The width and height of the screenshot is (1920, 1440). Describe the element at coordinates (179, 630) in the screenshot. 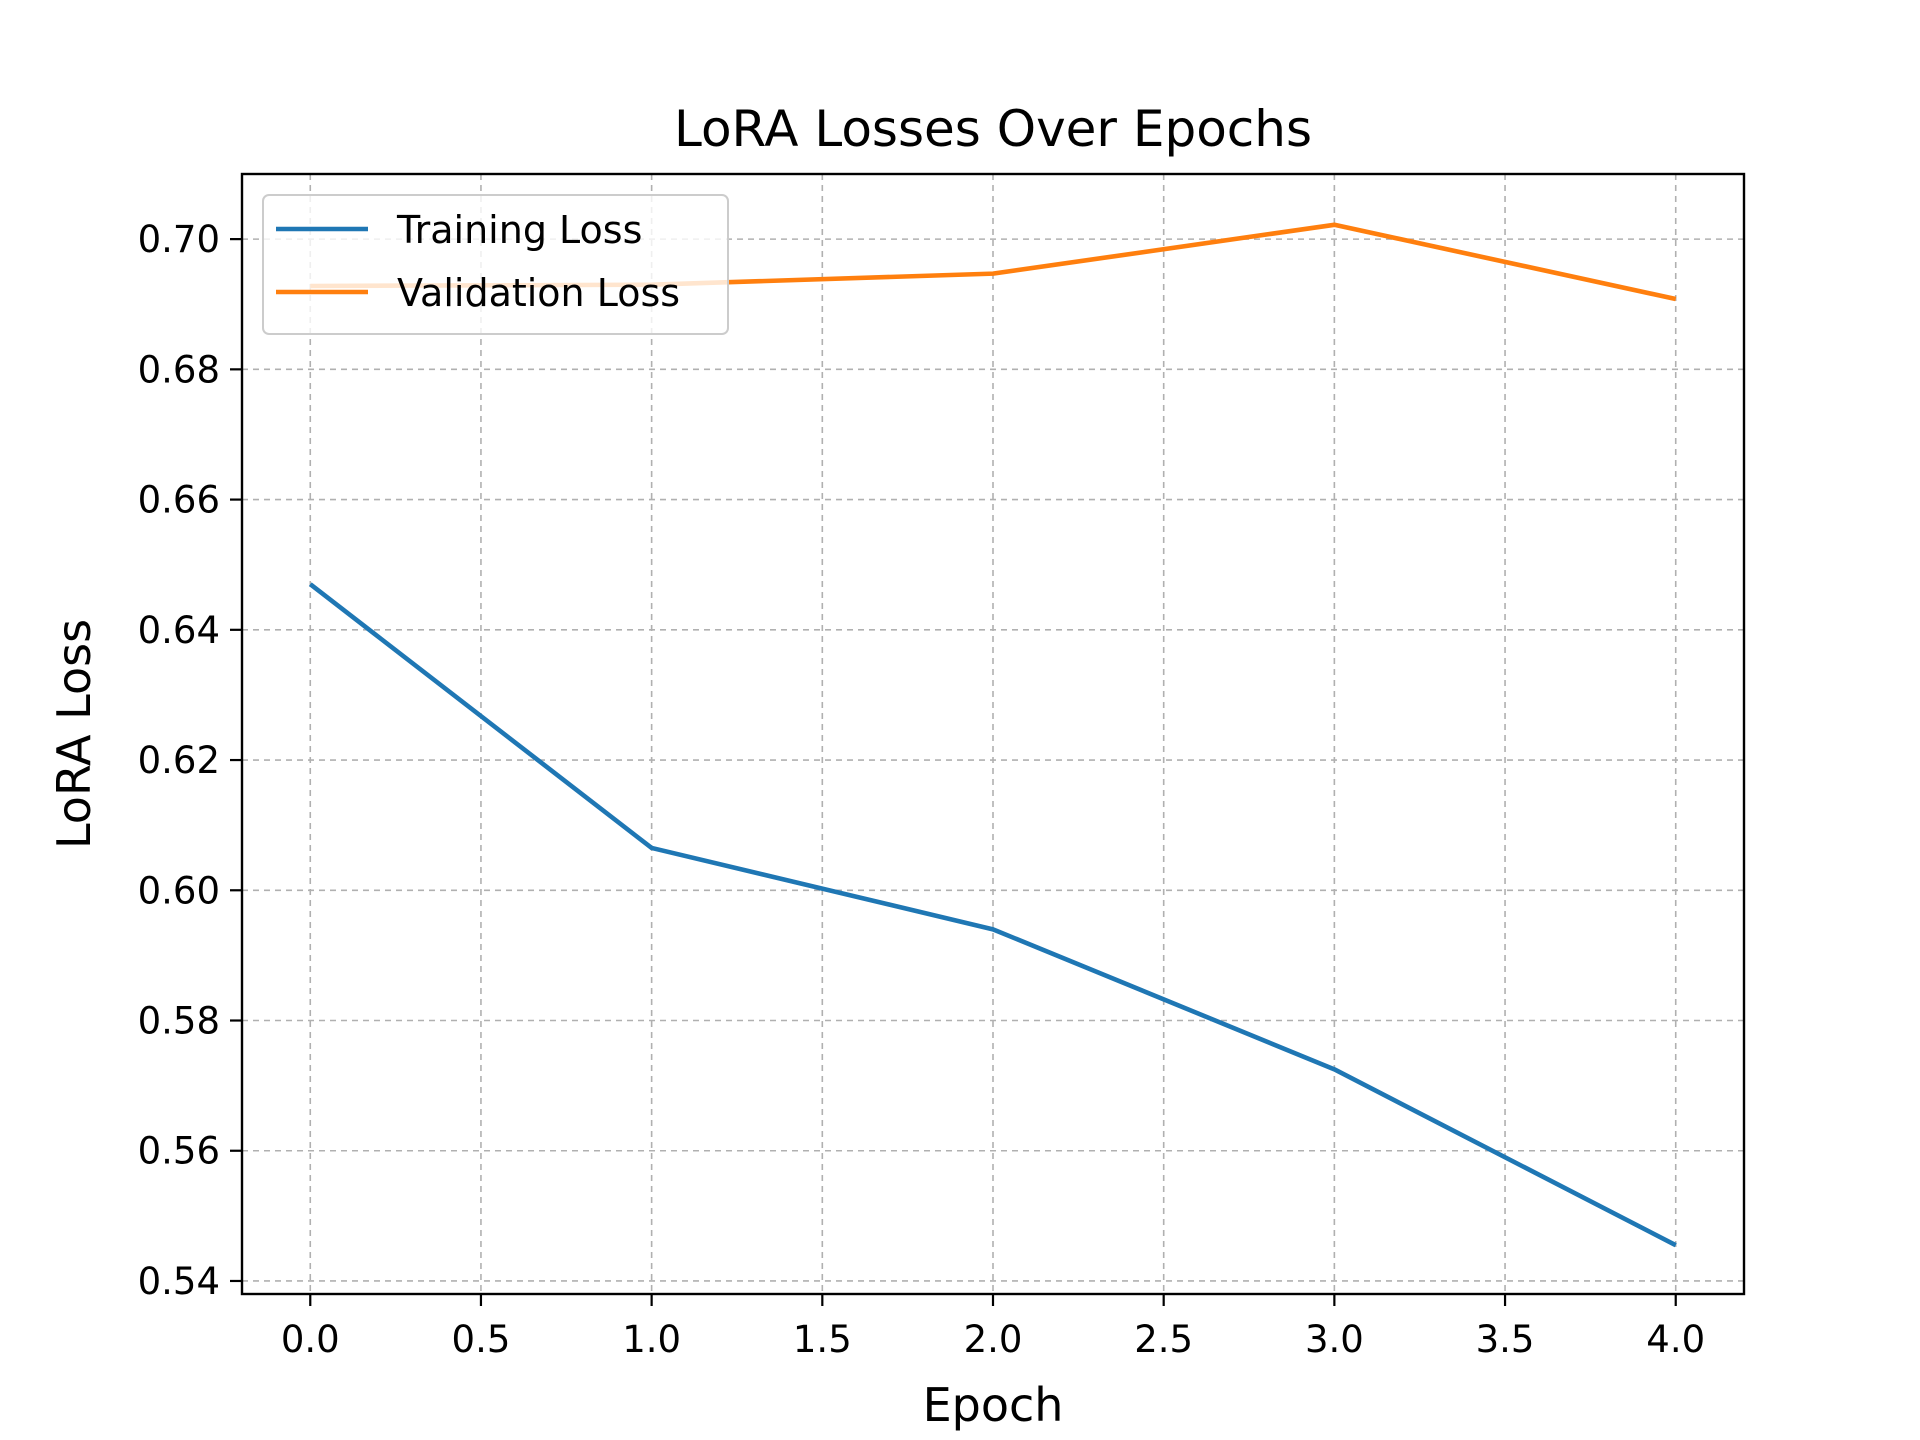

I see `y-tick-label: 0.64` at that location.